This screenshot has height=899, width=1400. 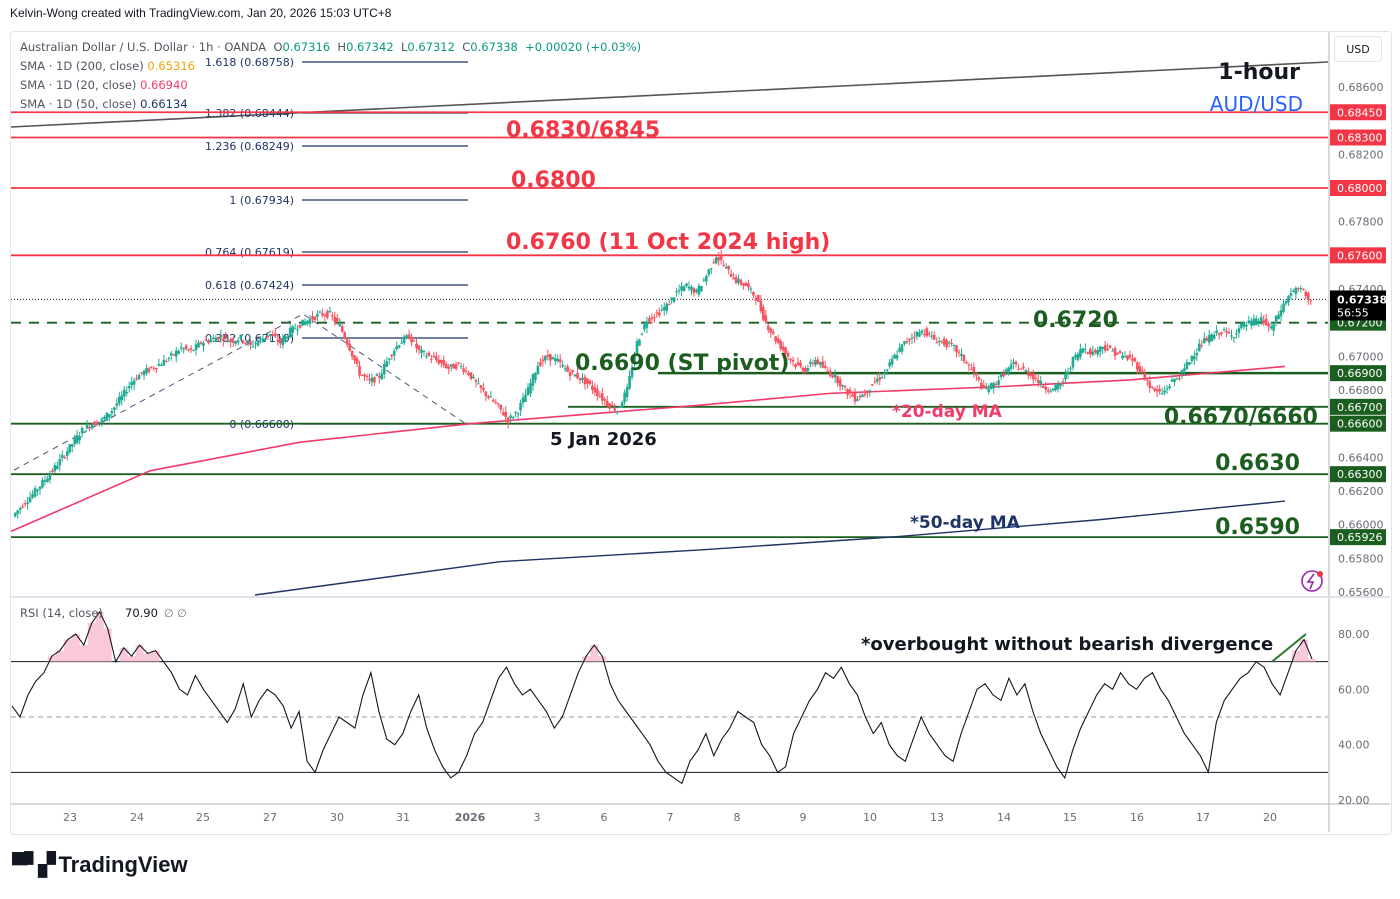 What do you see at coordinates (141, 613) in the screenshot?
I see `rsi-legend-value: 70.90` at bounding box center [141, 613].